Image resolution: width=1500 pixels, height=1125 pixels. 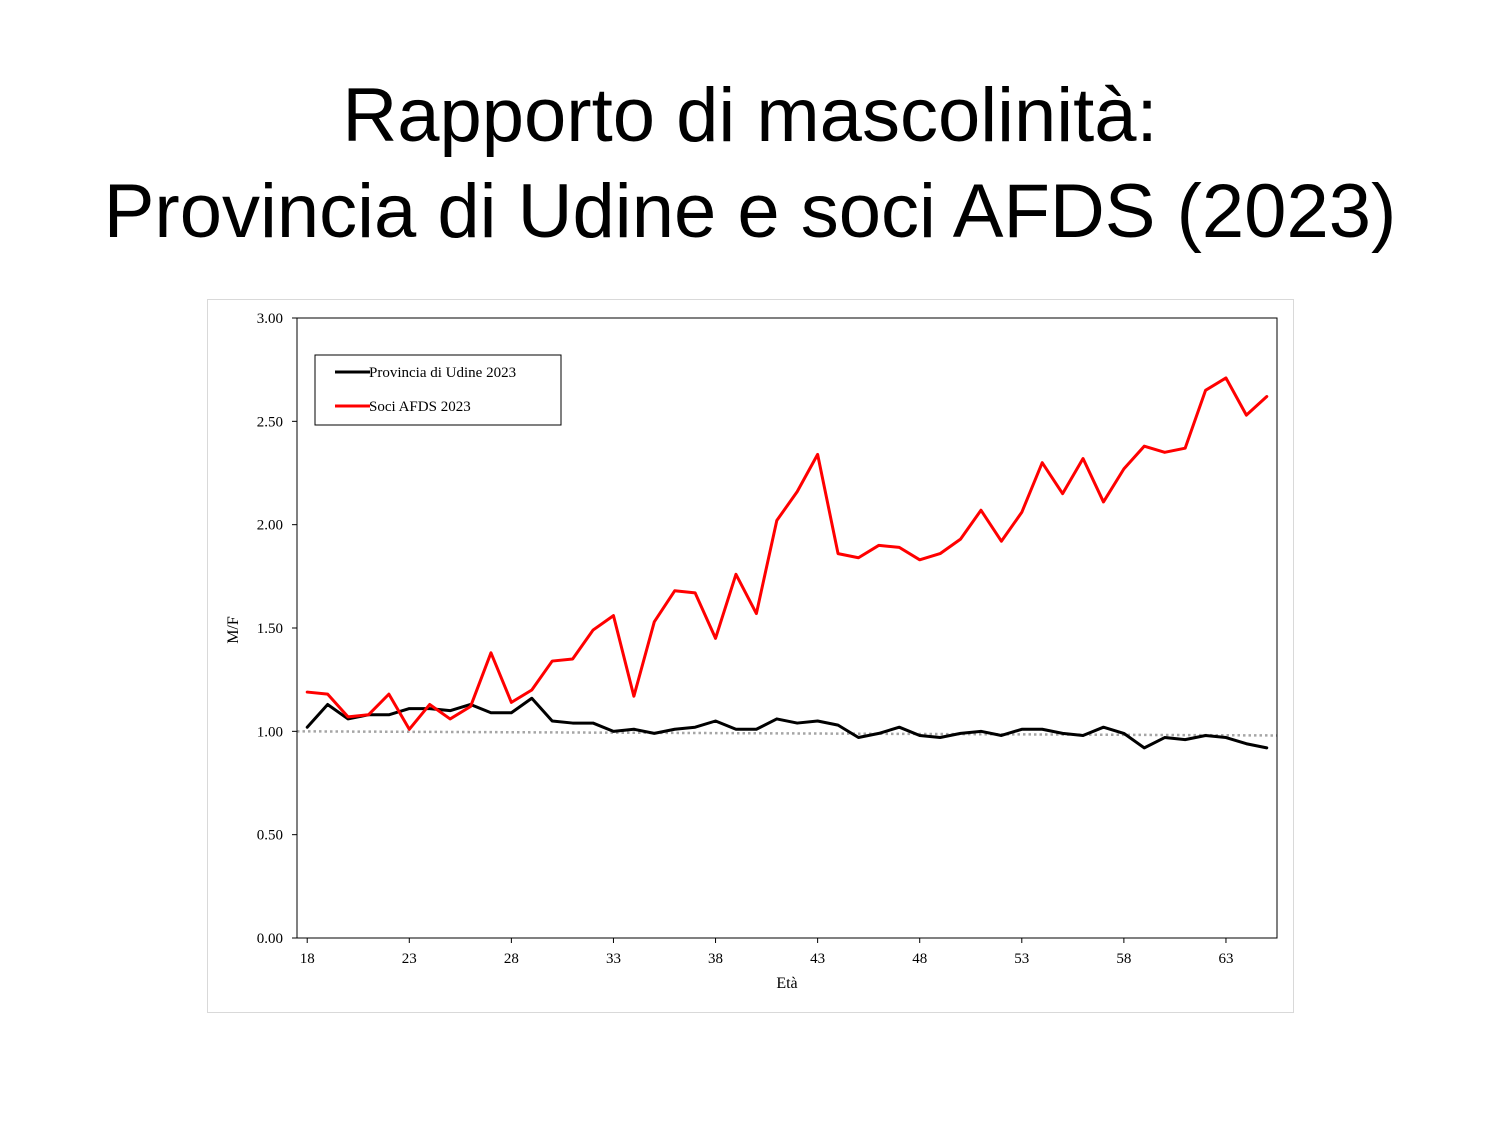 I want to click on x-tick-label: 38, so click(x=715, y=959).